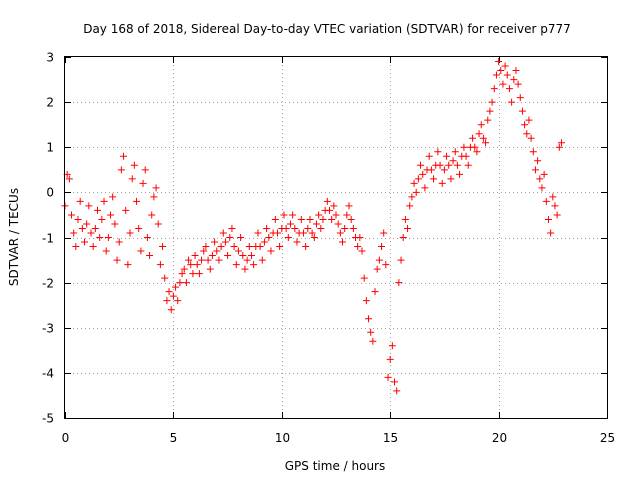 The height and width of the screenshot is (480, 640). I want to click on y-tick-label: 0, so click(50, 193).